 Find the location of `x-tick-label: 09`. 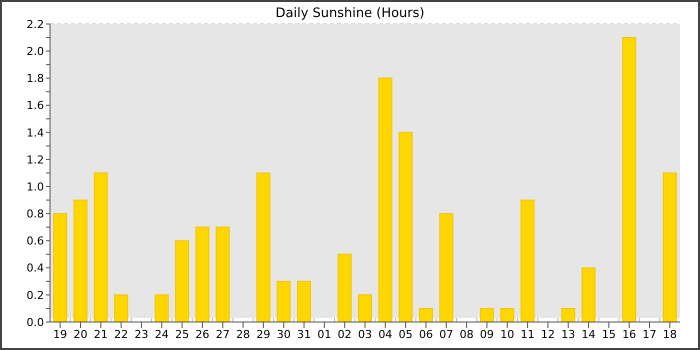

x-tick-label: 09 is located at coordinates (487, 334).